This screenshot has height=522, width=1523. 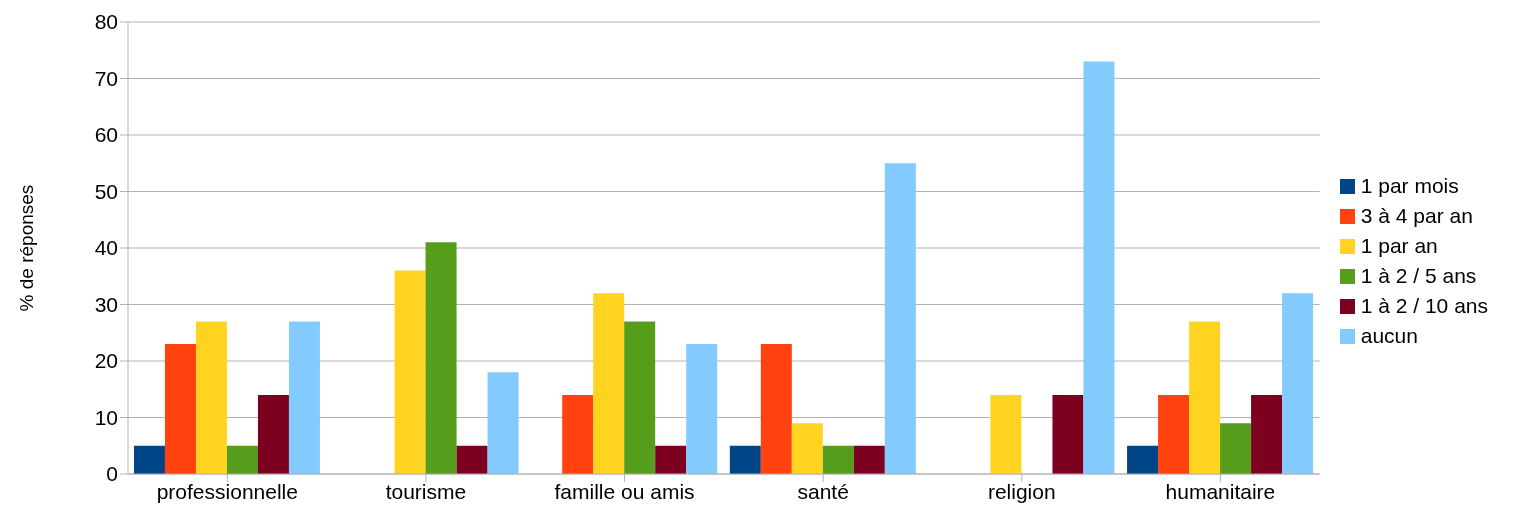 What do you see at coordinates (106, 135) in the screenshot?
I see `y-tick-label: 60` at bounding box center [106, 135].